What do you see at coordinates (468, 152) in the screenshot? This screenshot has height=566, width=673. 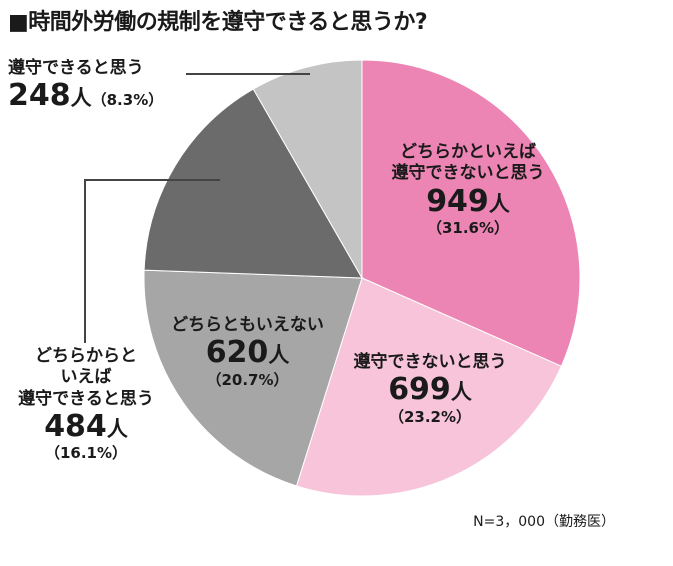 I see `slice-name-0-line1: どちらかといえば` at bounding box center [468, 152].